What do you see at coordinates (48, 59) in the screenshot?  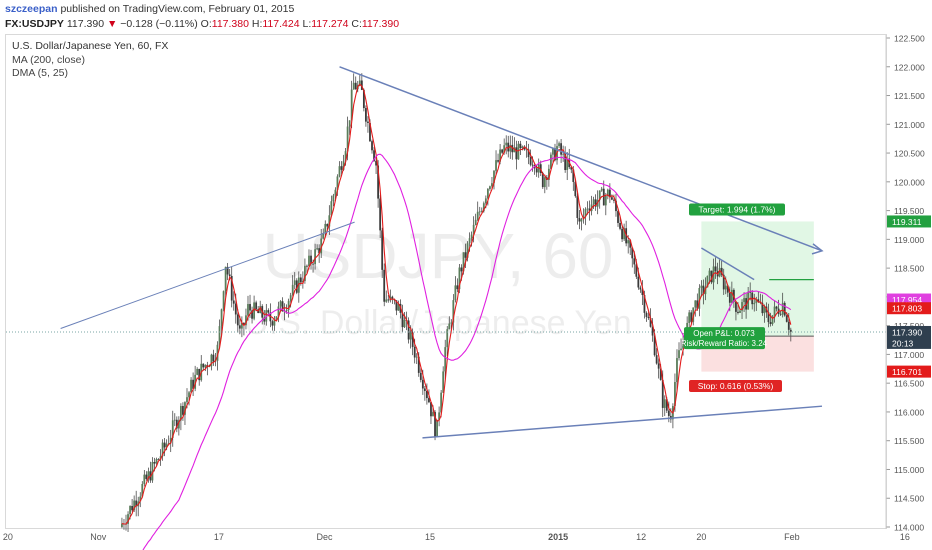 I see `legend-ma: MA (200, close)` at bounding box center [48, 59].